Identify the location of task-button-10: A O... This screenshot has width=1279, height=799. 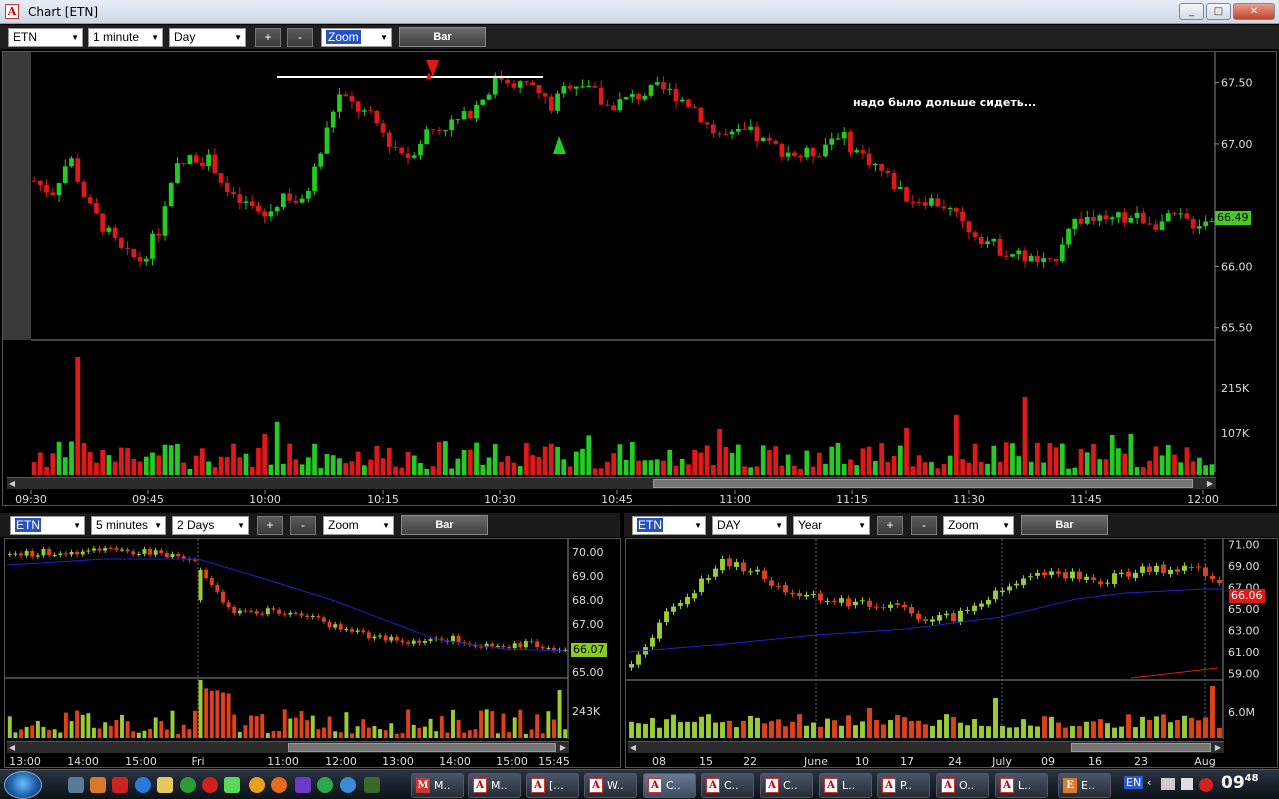
(962, 785).